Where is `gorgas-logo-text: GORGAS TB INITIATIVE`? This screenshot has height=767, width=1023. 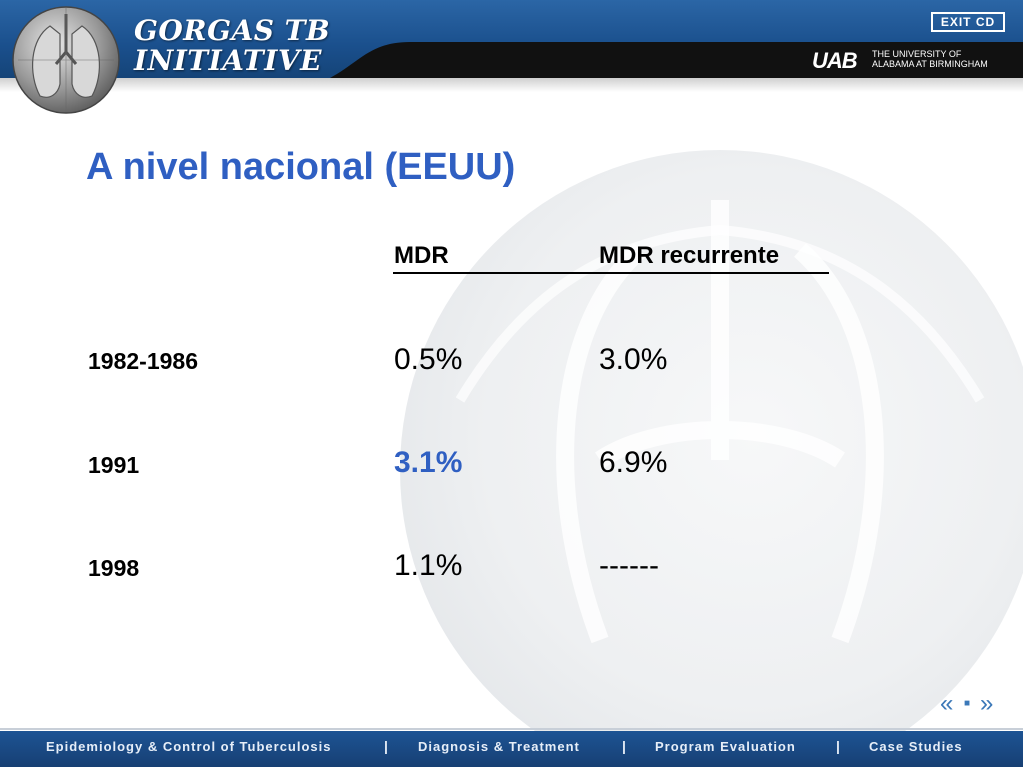 gorgas-logo-text: GORGAS TB INITIATIVE is located at coordinates (232, 46).